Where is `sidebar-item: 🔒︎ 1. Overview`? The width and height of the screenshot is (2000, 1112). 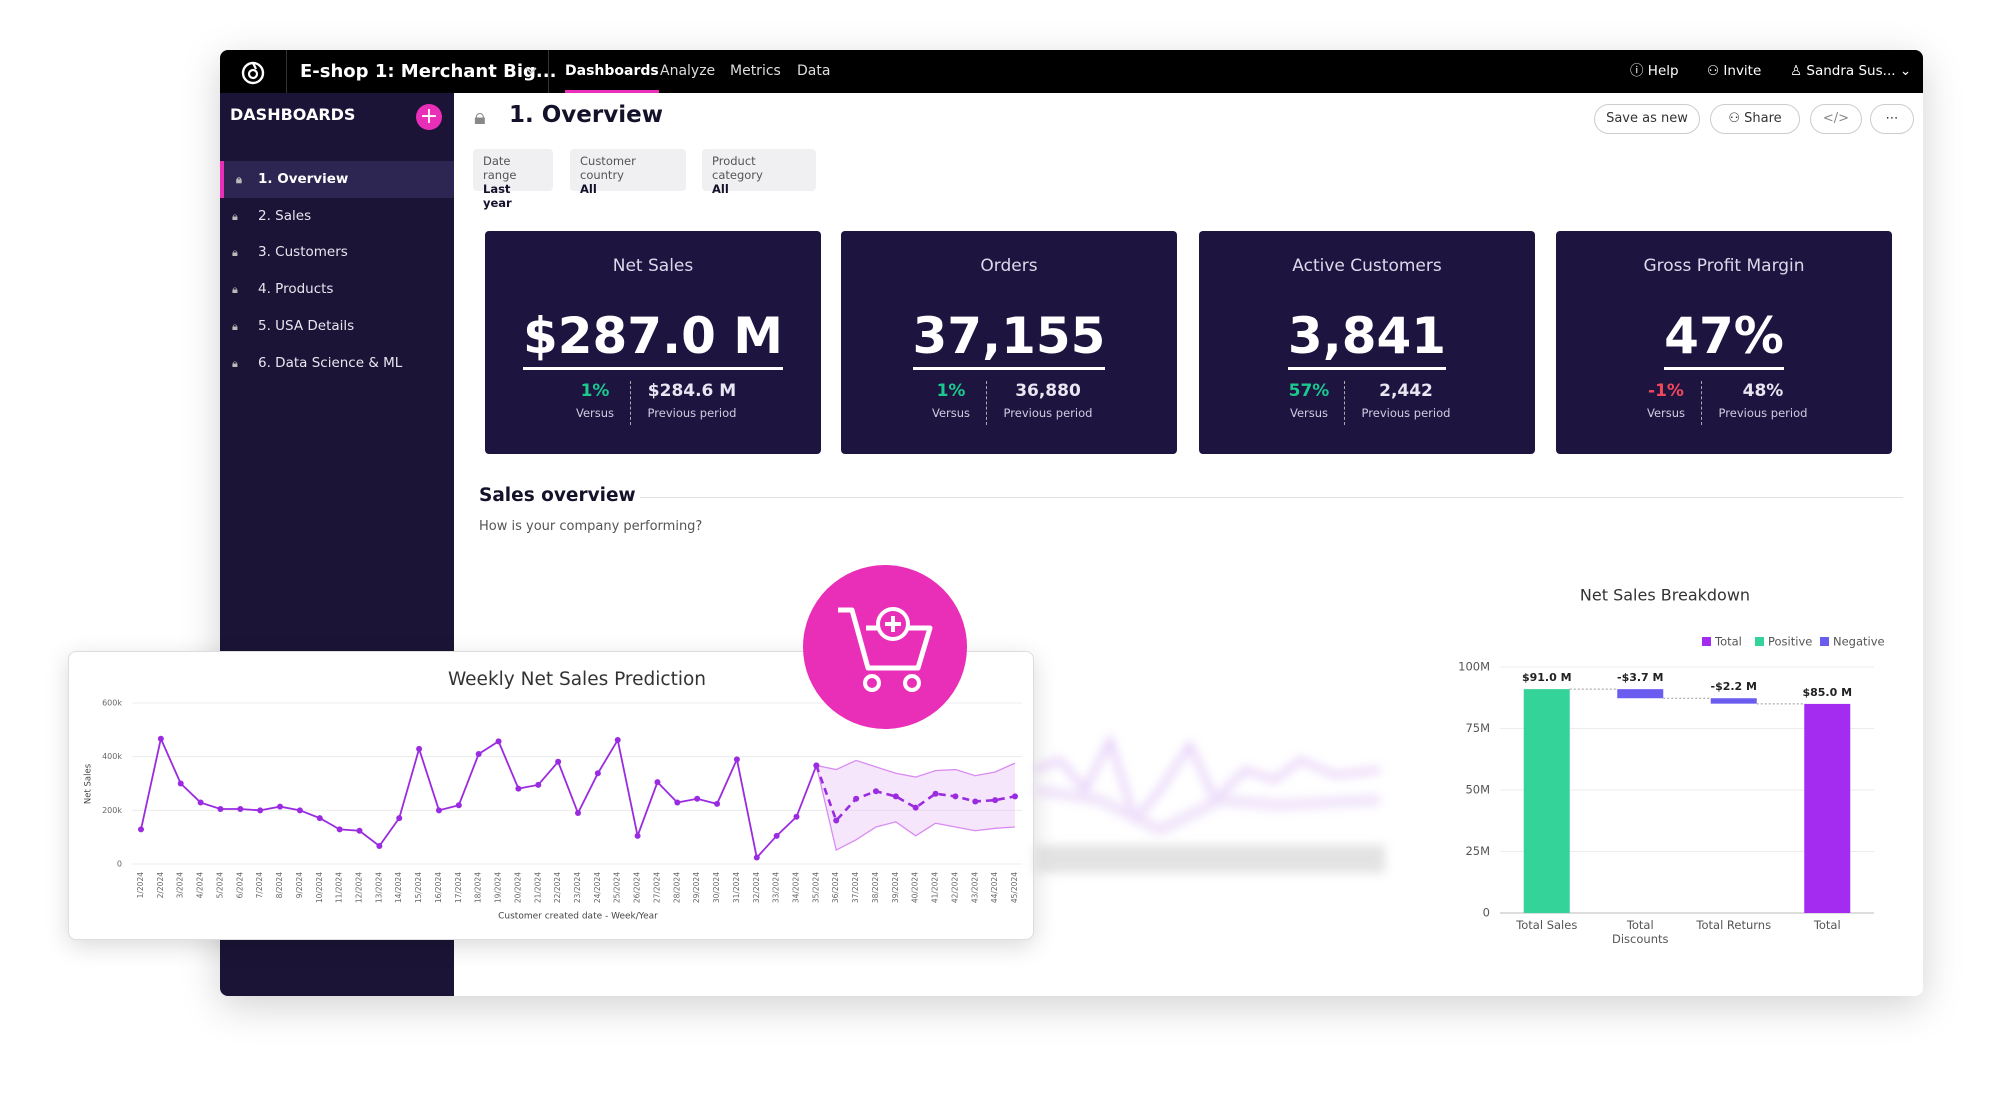
sidebar-item: 🔒︎ 1. Overview is located at coordinates (337, 179).